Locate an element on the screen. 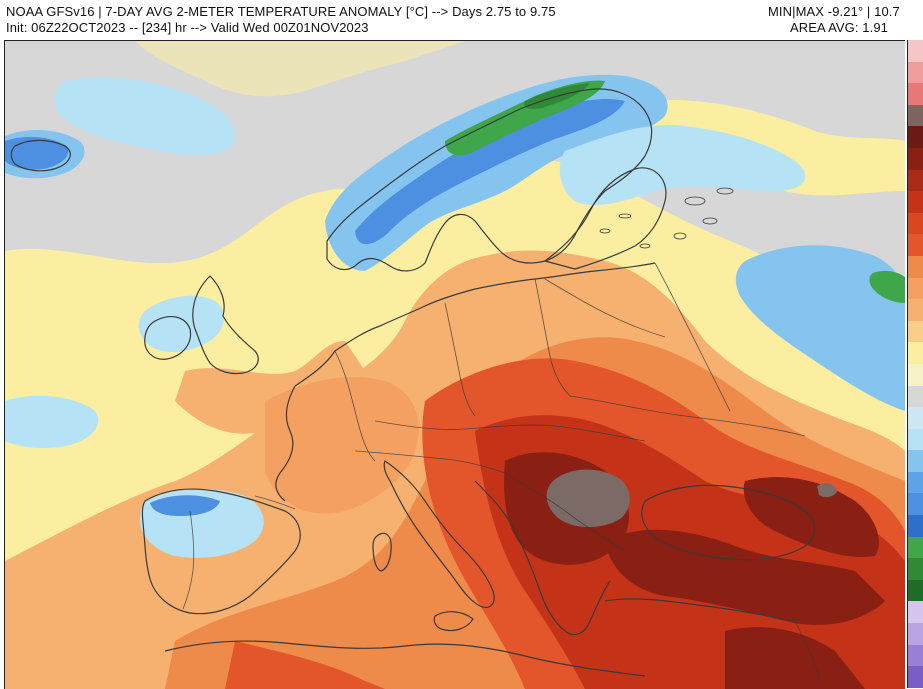 This screenshot has width=923, height=689. border-turkey-east is located at coordinates (807, 651).